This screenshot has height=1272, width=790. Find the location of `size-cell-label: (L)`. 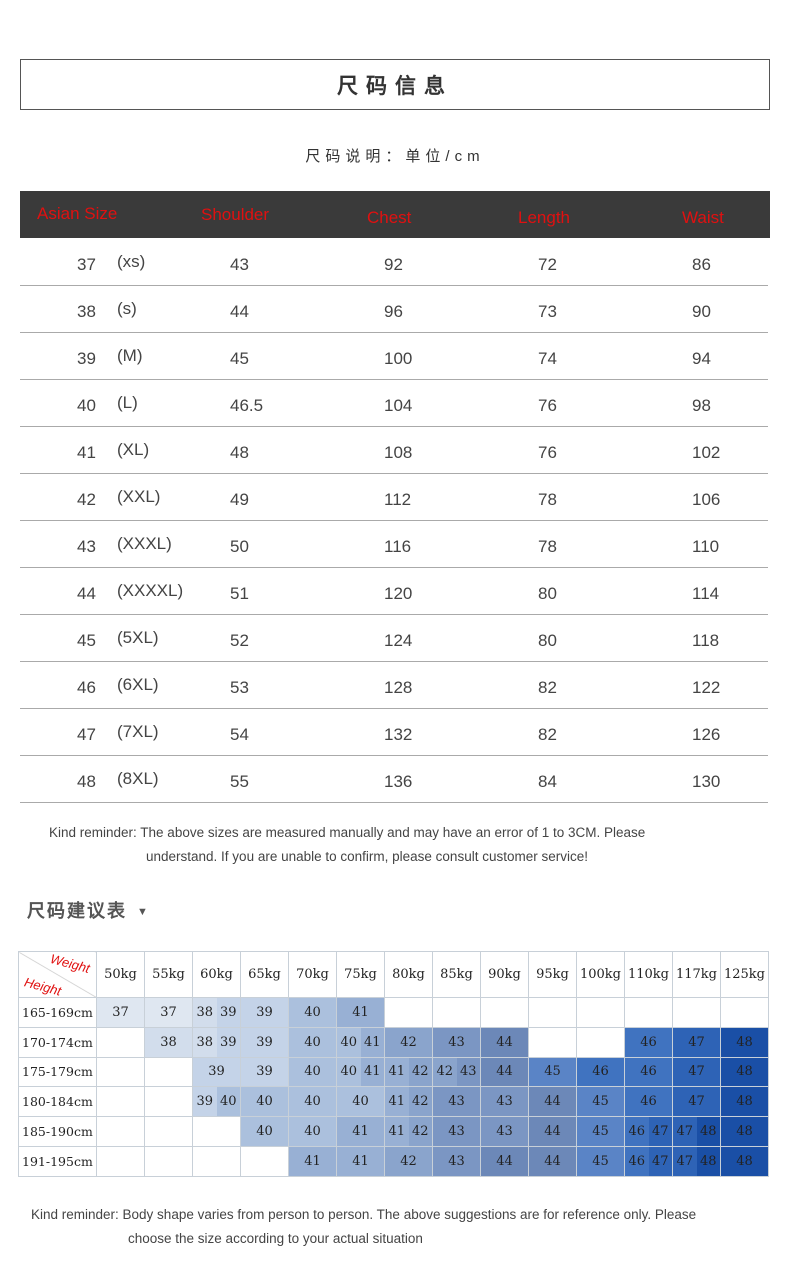

size-cell-label: (L) is located at coordinates (127, 402).